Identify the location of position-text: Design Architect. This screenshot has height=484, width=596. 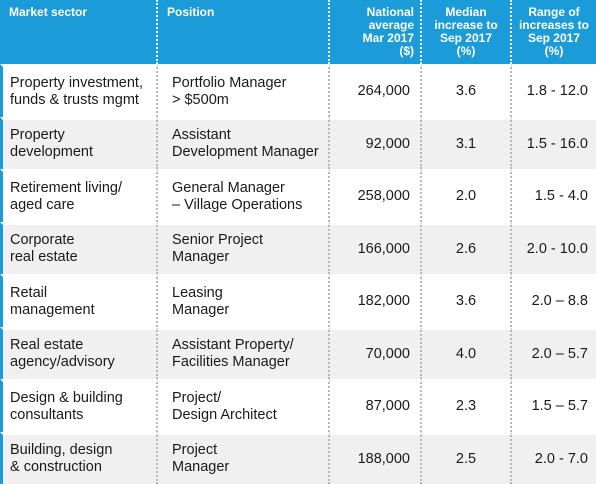
(224, 414).